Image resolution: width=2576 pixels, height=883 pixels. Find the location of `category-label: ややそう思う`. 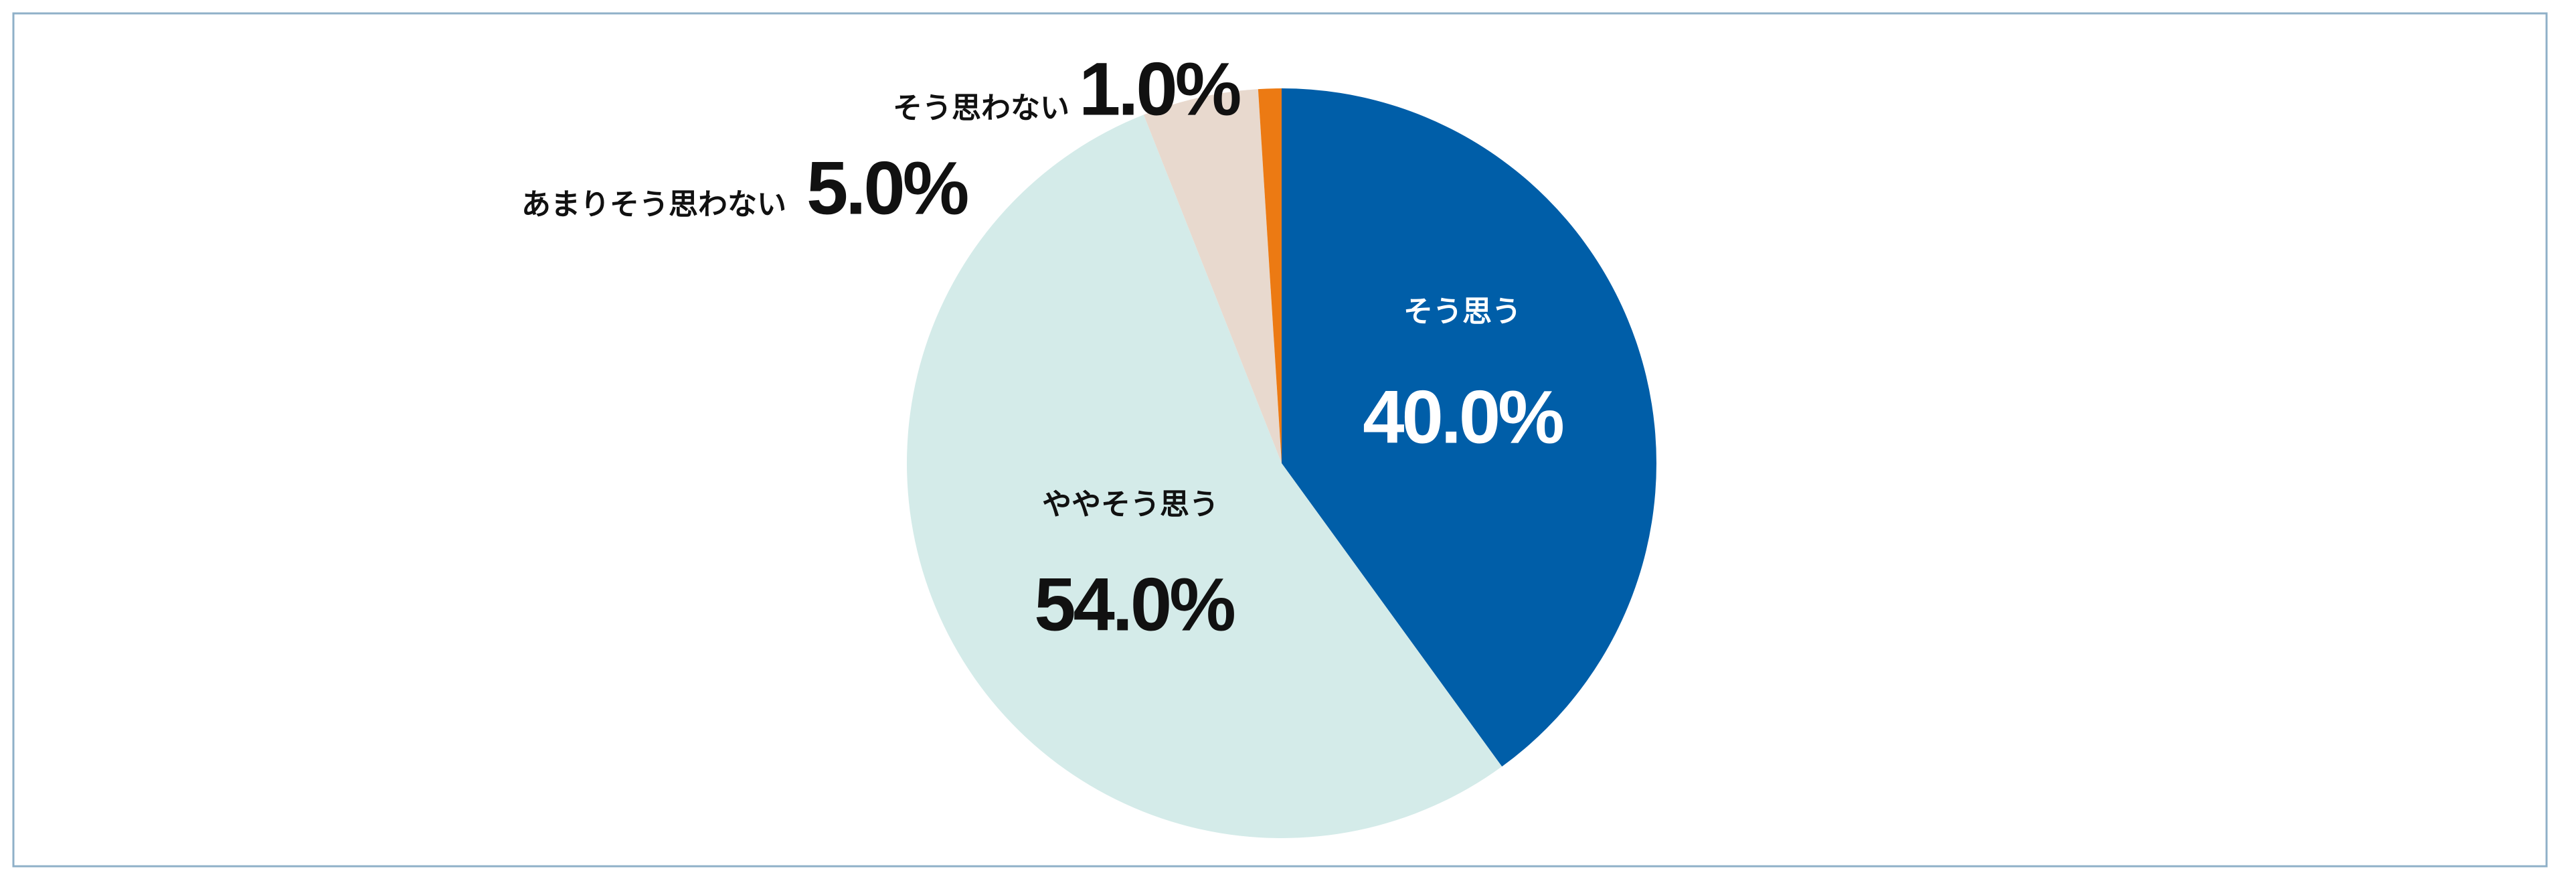

category-label: ややそう思う is located at coordinates (1130, 504).